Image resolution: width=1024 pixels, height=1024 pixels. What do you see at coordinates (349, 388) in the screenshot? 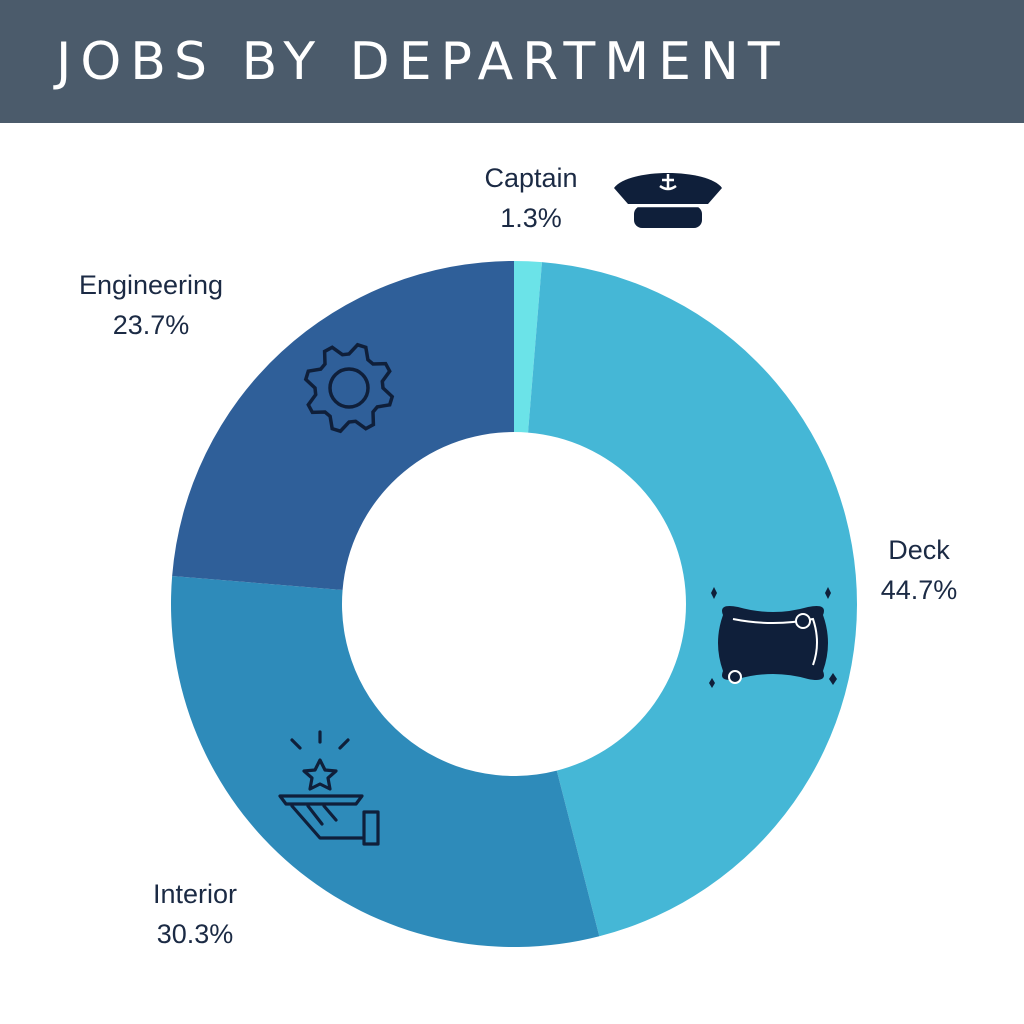
I see `gear-icon` at bounding box center [349, 388].